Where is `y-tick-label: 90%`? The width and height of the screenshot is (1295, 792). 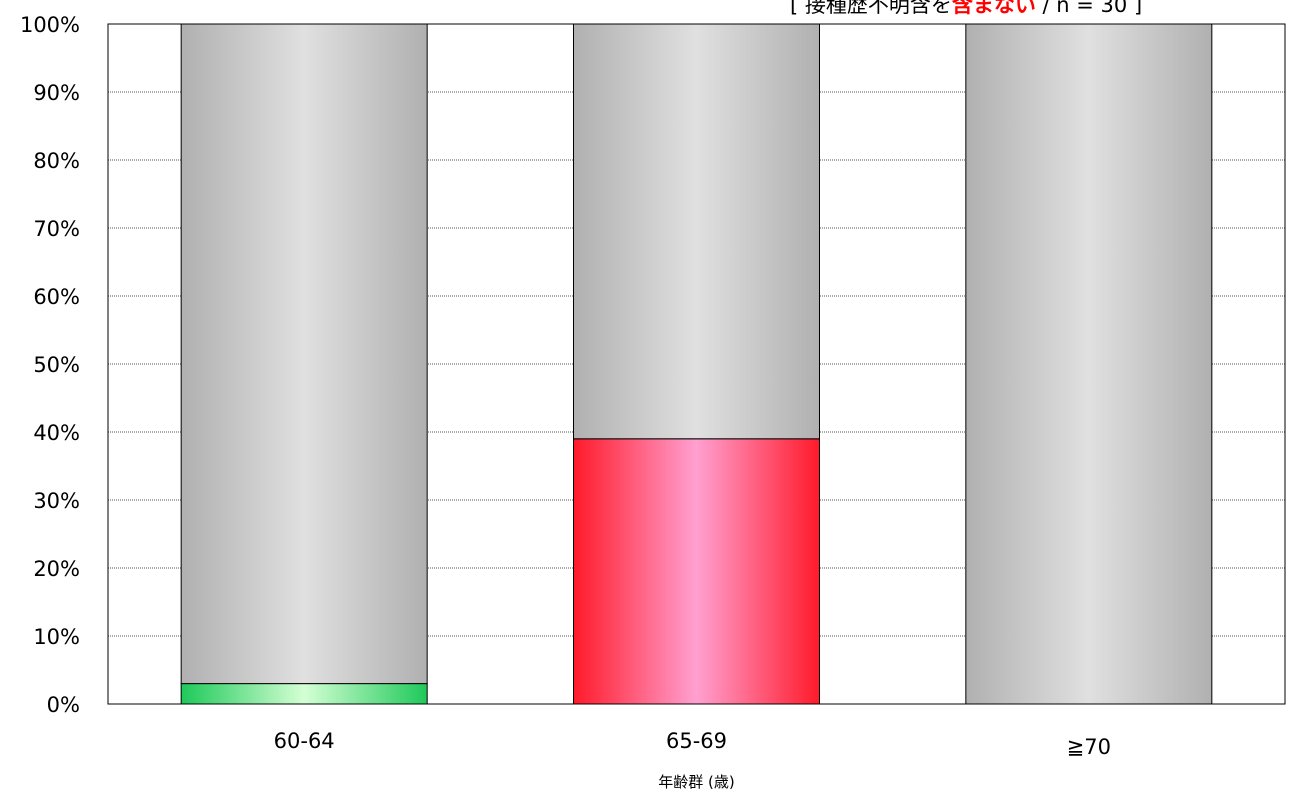 y-tick-label: 90% is located at coordinates (56, 93).